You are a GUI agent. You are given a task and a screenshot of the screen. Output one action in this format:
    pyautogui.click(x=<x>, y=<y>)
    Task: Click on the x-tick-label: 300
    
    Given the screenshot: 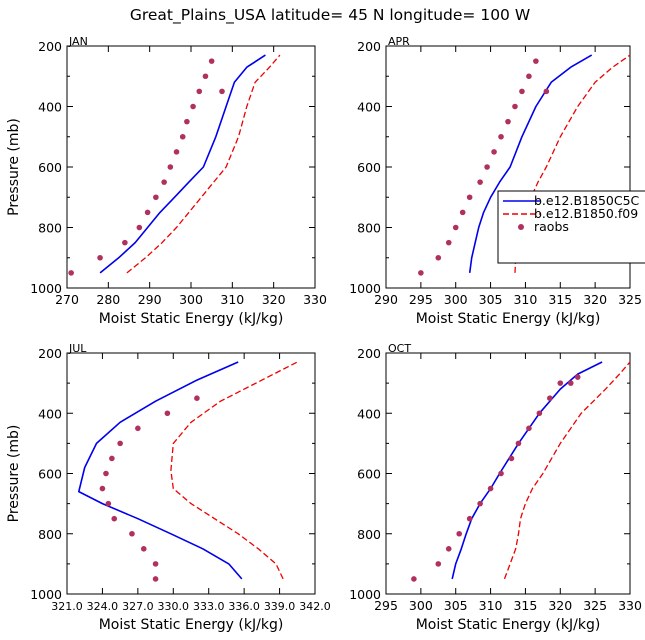 What is the action you would take?
    pyautogui.click(x=421, y=605)
    